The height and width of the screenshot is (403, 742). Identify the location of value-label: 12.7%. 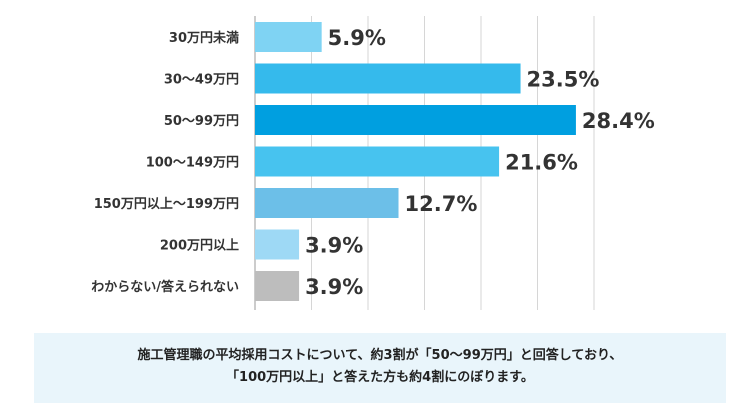
(441, 204).